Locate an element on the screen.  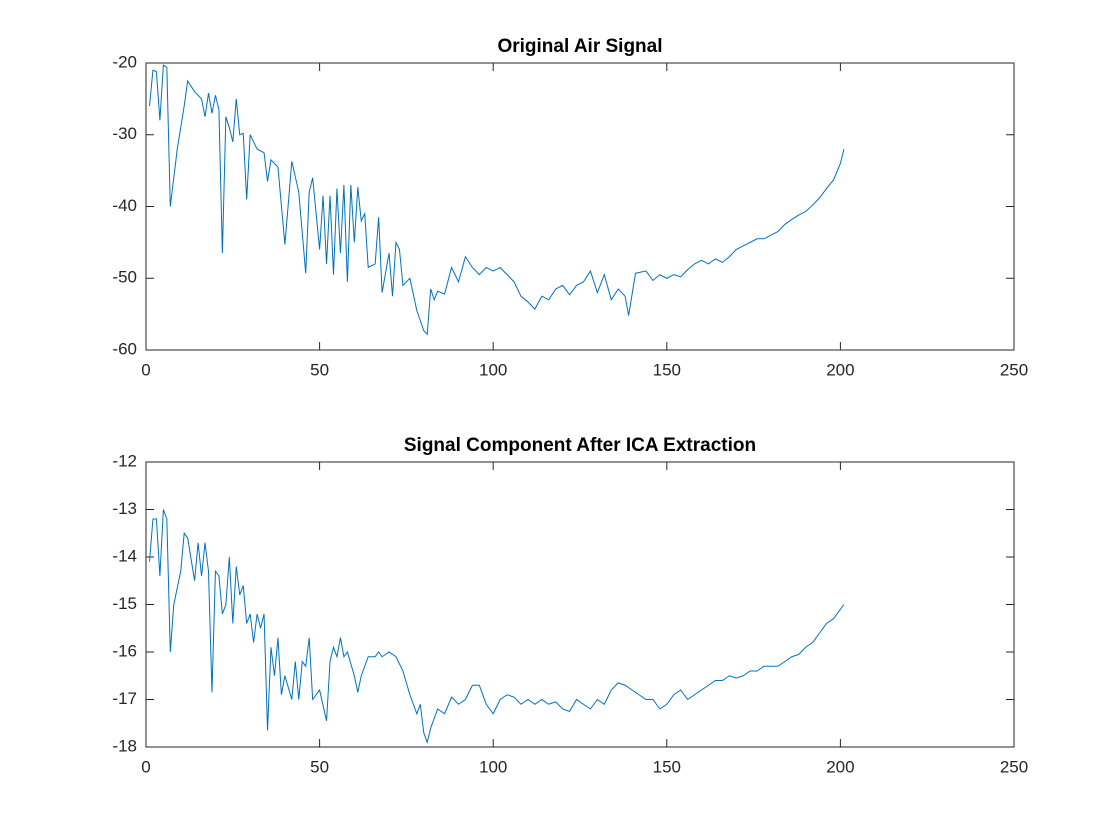
y-tick-label: -16 is located at coordinates (124, 650).